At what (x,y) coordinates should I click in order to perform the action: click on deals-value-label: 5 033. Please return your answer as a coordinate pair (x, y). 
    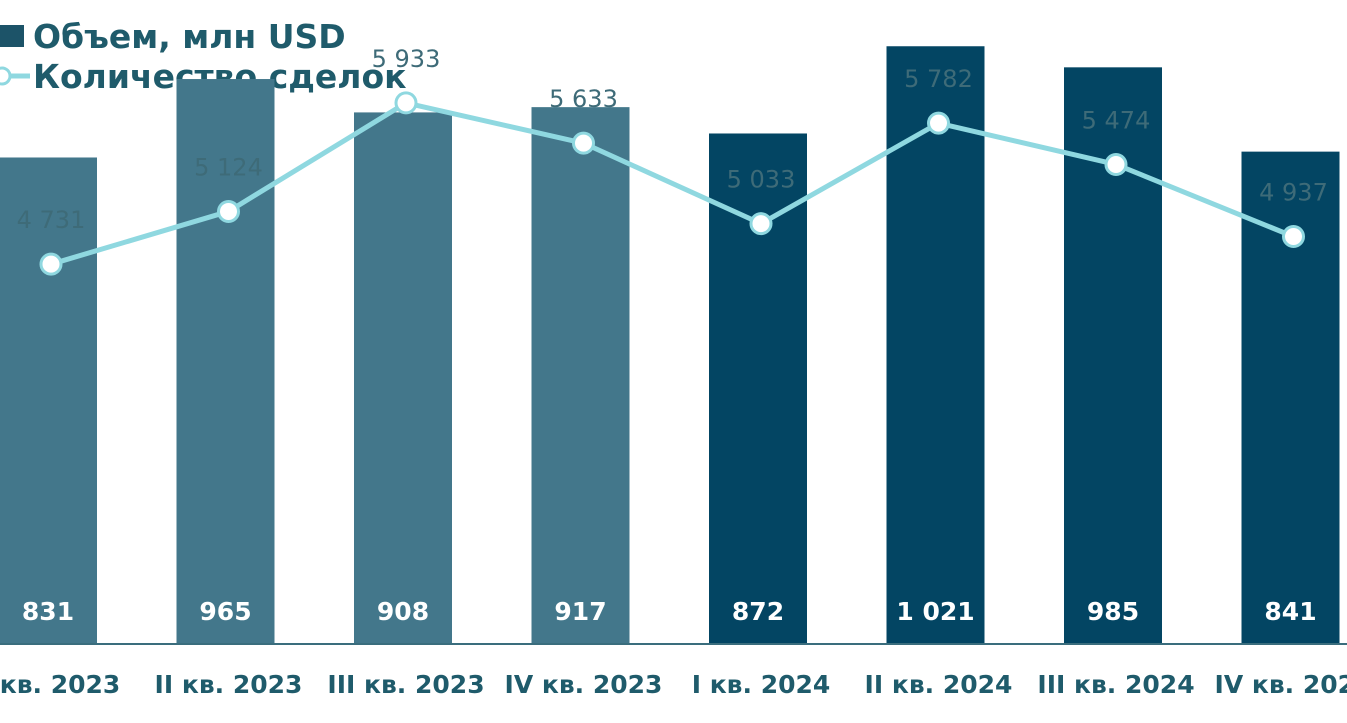
    Looking at the image, I should click on (761, 180).